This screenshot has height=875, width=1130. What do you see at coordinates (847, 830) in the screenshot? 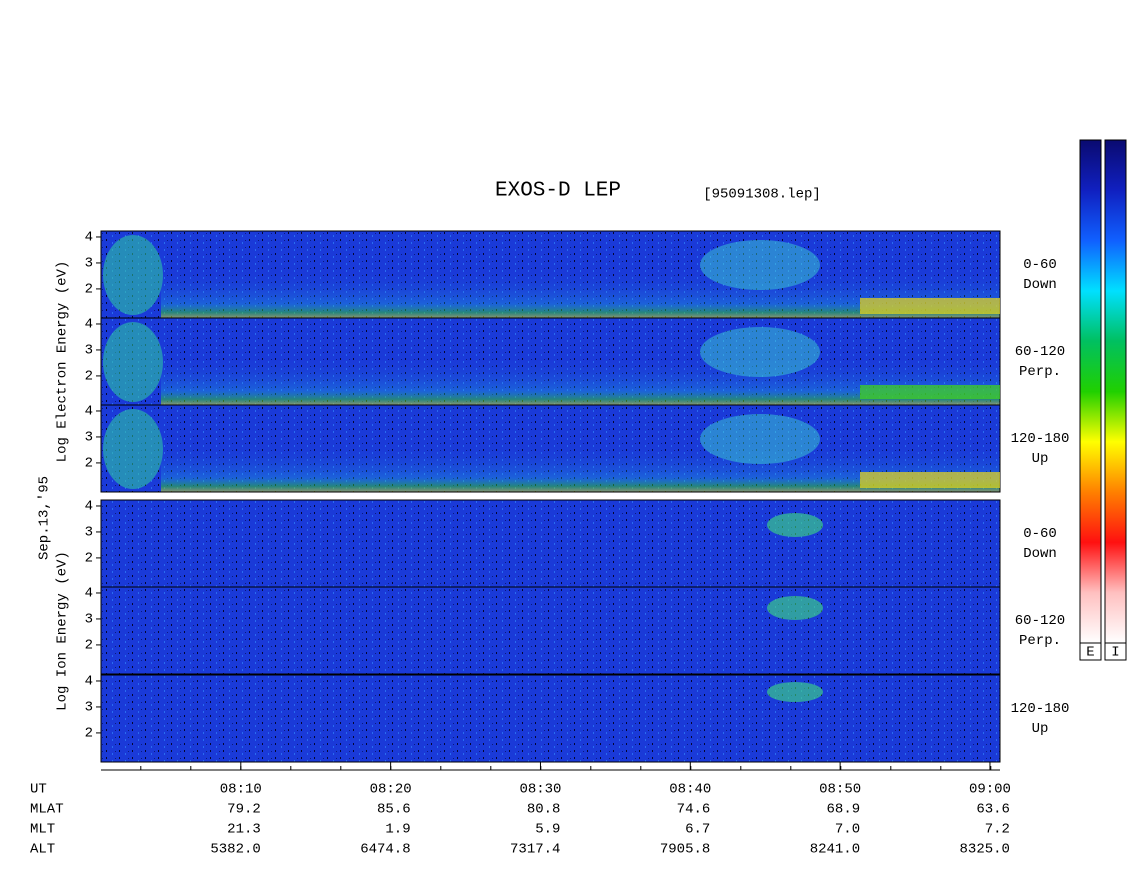
I see `row-value: 7.0` at bounding box center [847, 830].